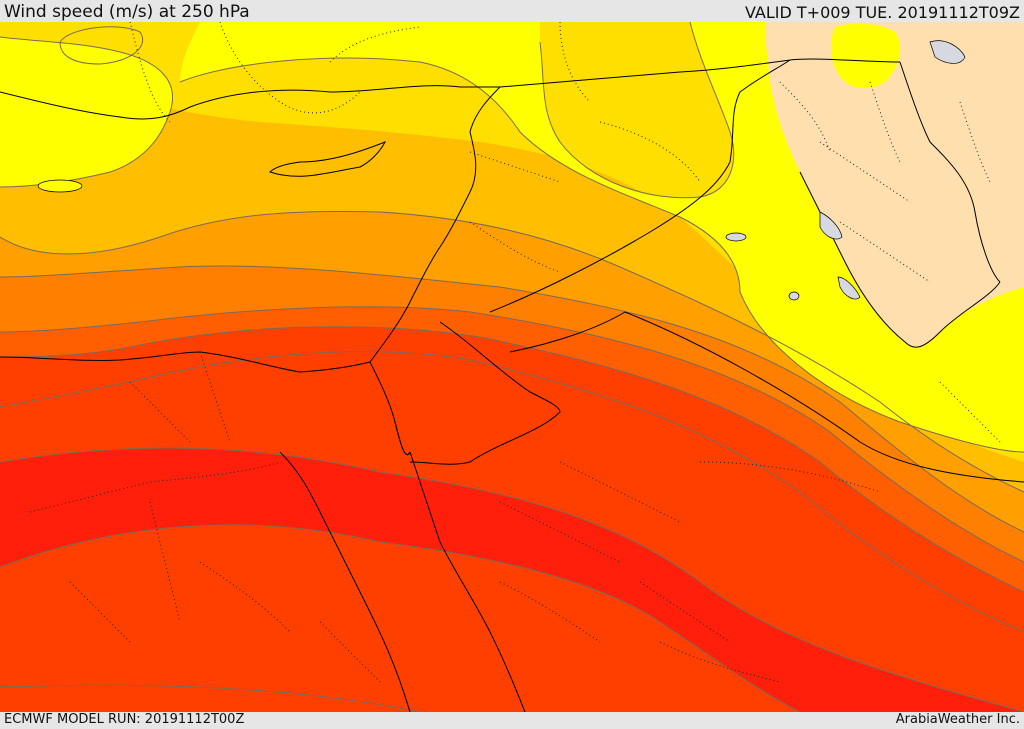  Describe the element at coordinates (894, 185) in the screenshot. I see `outside-domain-land` at that location.